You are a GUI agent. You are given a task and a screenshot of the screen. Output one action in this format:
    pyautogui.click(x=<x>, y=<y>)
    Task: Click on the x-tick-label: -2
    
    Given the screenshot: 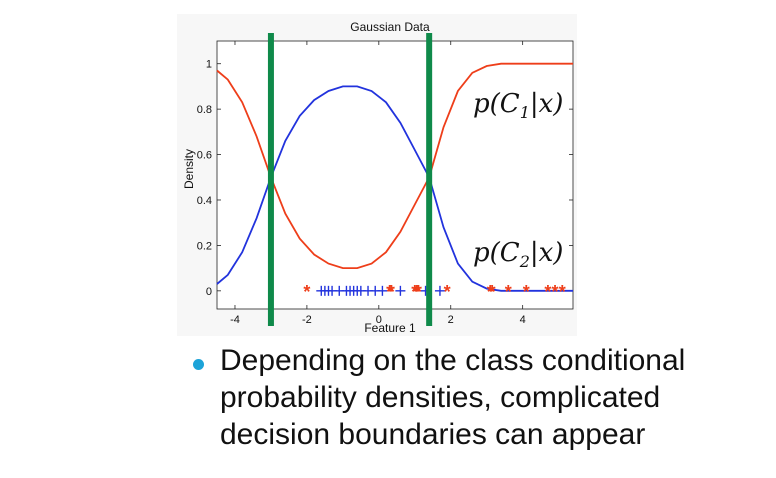 What is the action you would take?
    pyautogui.click(x=307, y=320)
    